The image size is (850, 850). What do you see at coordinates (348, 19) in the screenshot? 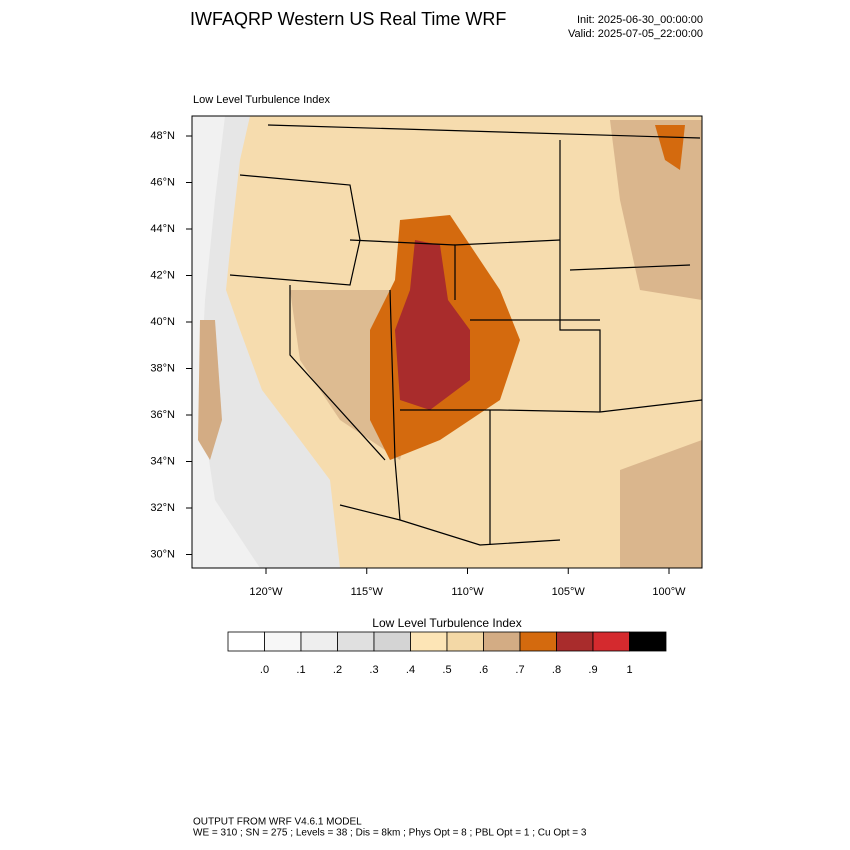
I see `title: IWFAQRP Western US Real Time WRF` at bounding box center [348, 19].